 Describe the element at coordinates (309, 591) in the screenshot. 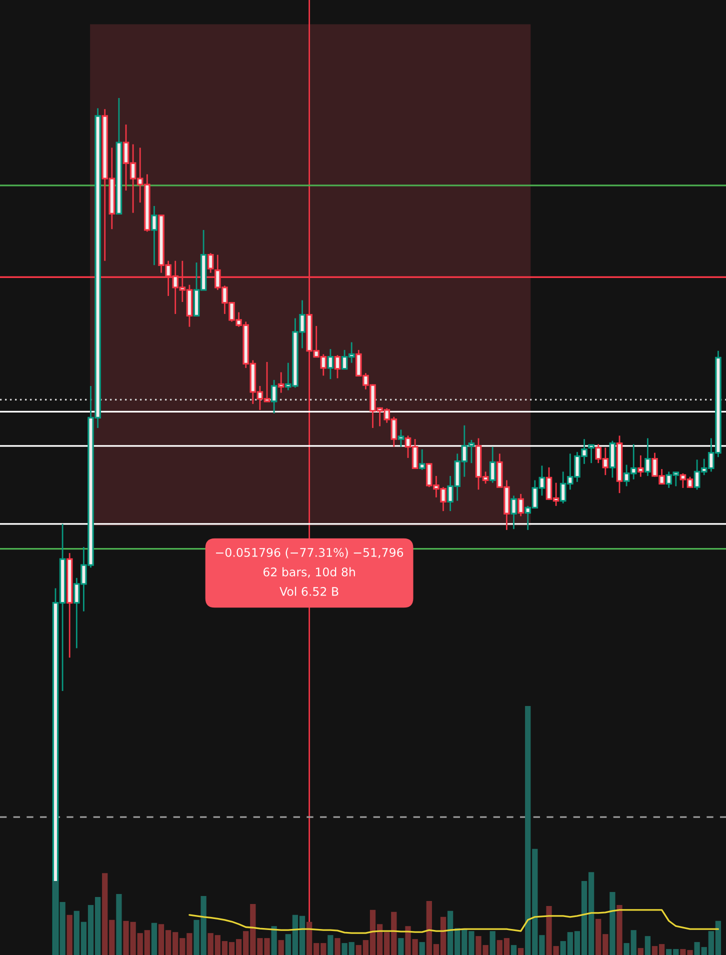

I see `annotation: Vol 6.52 B` at that location.